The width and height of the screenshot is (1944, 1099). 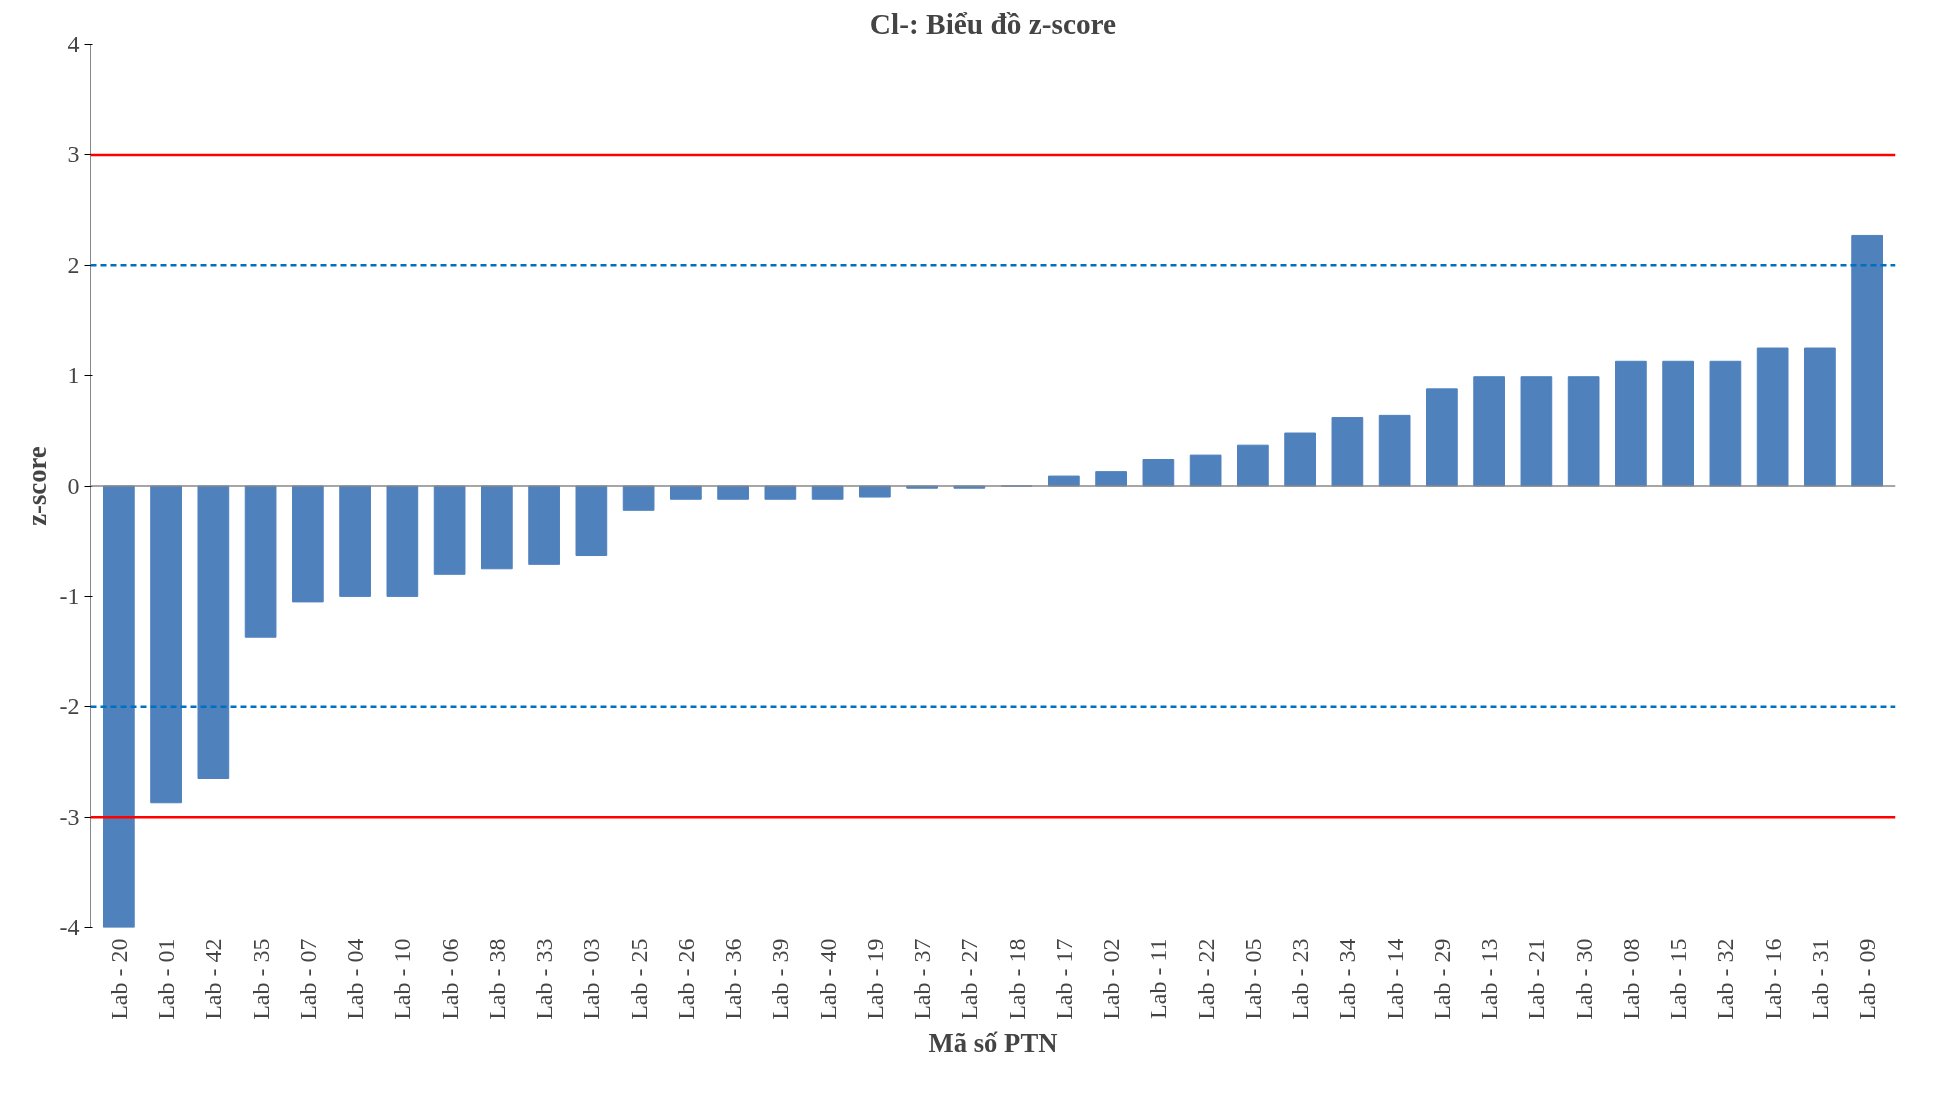 I want to click on x-tick-label: Lab - 22, so click(x=1205, y=979).